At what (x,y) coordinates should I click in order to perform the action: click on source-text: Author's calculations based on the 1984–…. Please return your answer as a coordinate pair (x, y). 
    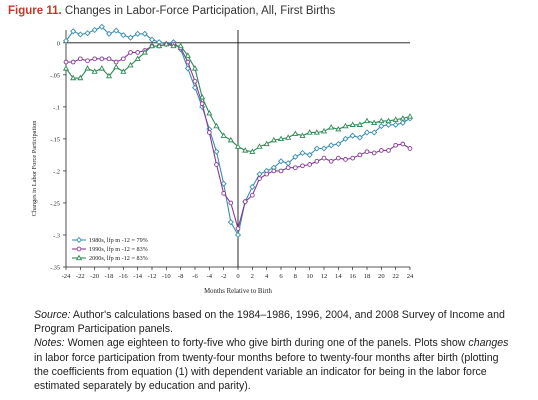
    Looking at the image, I should click on (269, 322).